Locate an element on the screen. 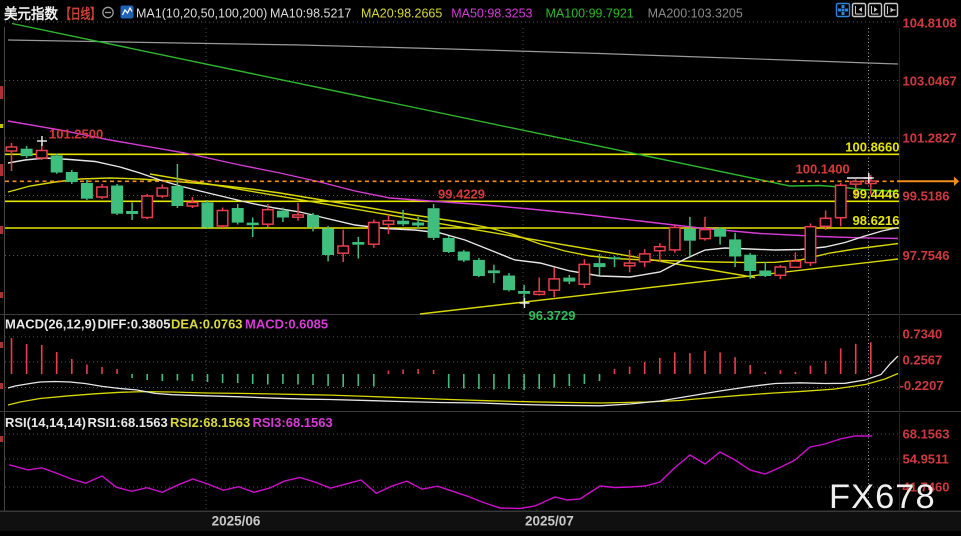  svg-text: RSI(14,14,14) is located at coordinates (45, 422).